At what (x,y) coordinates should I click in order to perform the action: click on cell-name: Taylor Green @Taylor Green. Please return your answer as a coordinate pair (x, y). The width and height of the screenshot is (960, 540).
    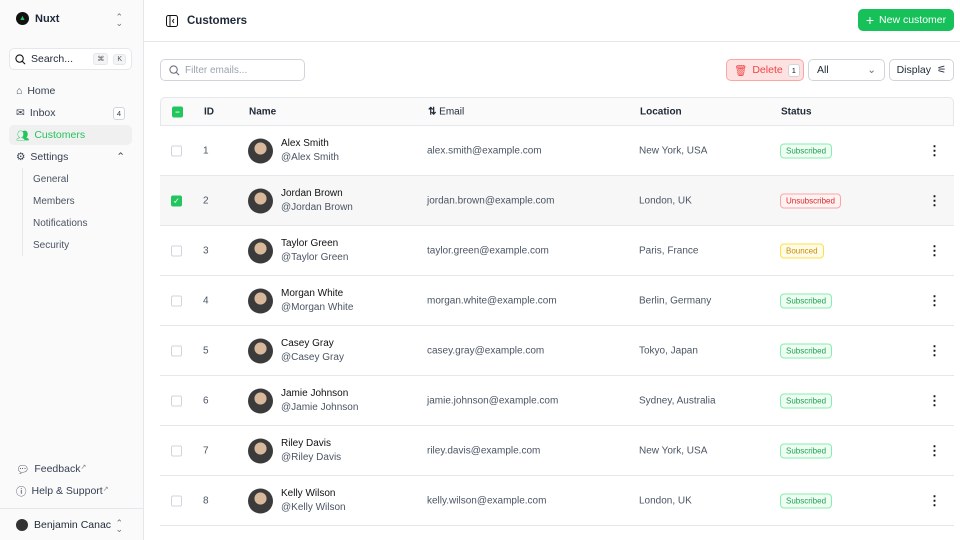
    Looking at the image, I should click on (314, 251).